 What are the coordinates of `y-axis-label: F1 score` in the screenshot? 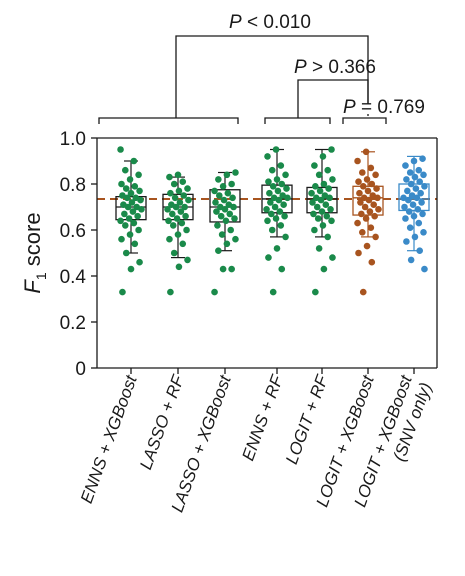 It's located at (34, 252).